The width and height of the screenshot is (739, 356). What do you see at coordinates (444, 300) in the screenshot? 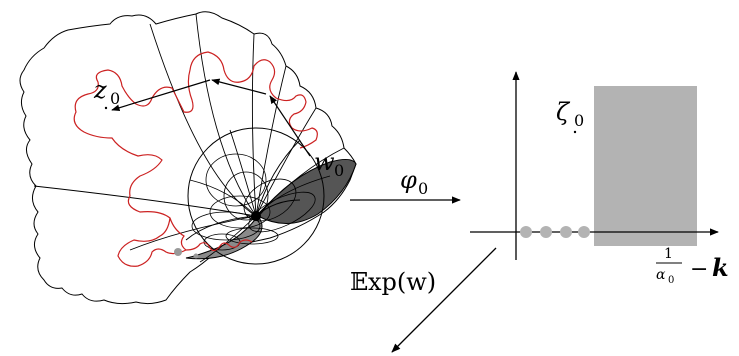
I see `exp-arrow` at bounding box center [444, 300].